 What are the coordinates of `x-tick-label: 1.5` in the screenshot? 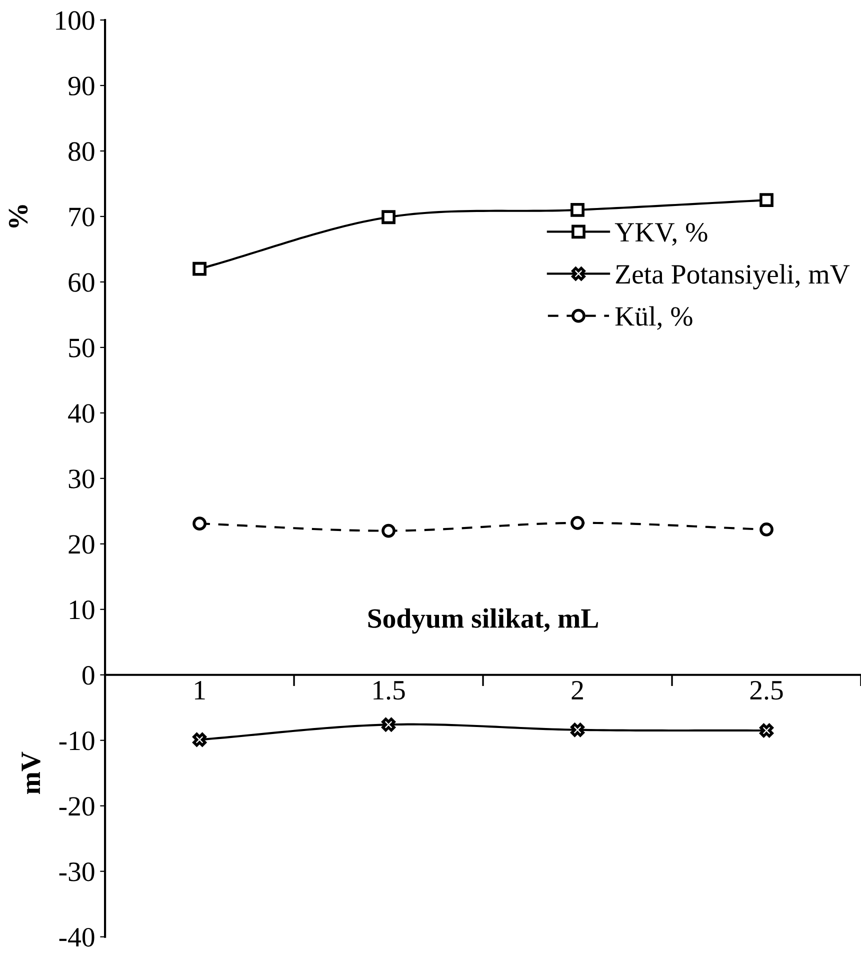 It's located at (389, 690).